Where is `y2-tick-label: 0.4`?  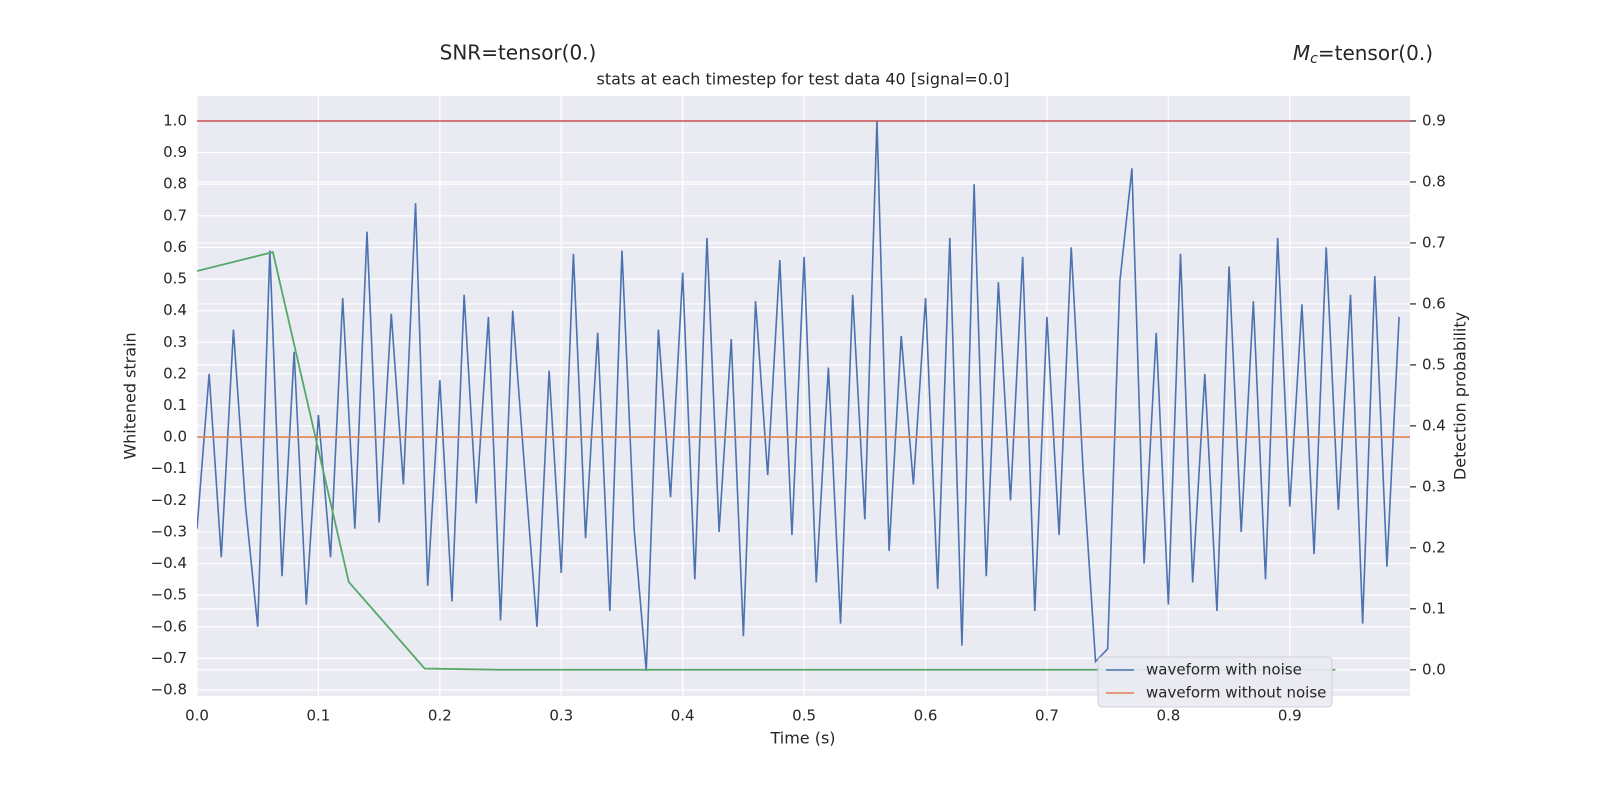 y2-tick-label: 0.4 is located at coordinates (1434, 425).